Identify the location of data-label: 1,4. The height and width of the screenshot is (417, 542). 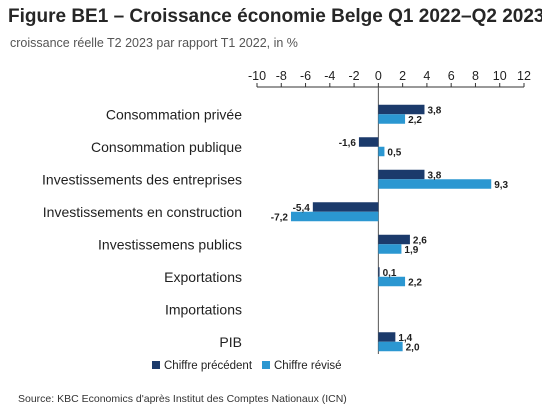
(405, 338).